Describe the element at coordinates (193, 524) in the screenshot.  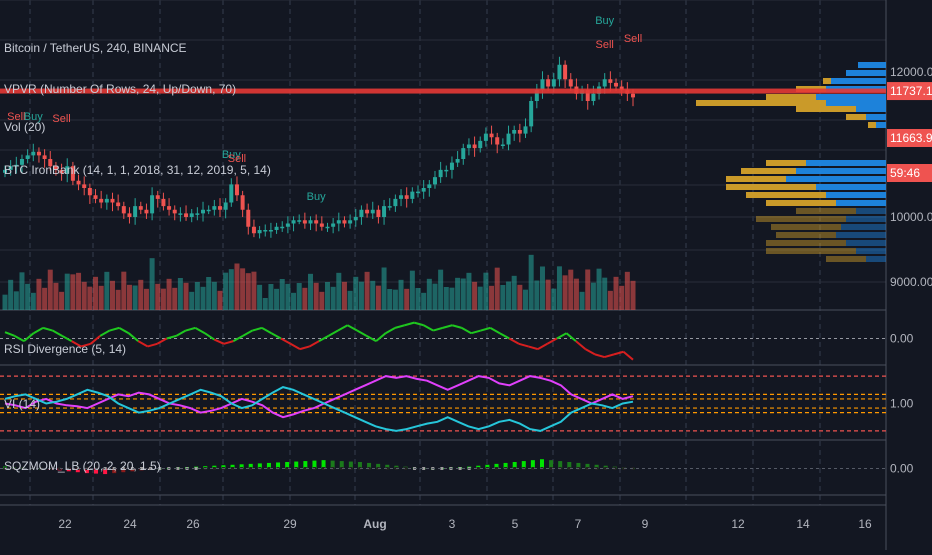
I see `x-tick-2: 26` at that location.